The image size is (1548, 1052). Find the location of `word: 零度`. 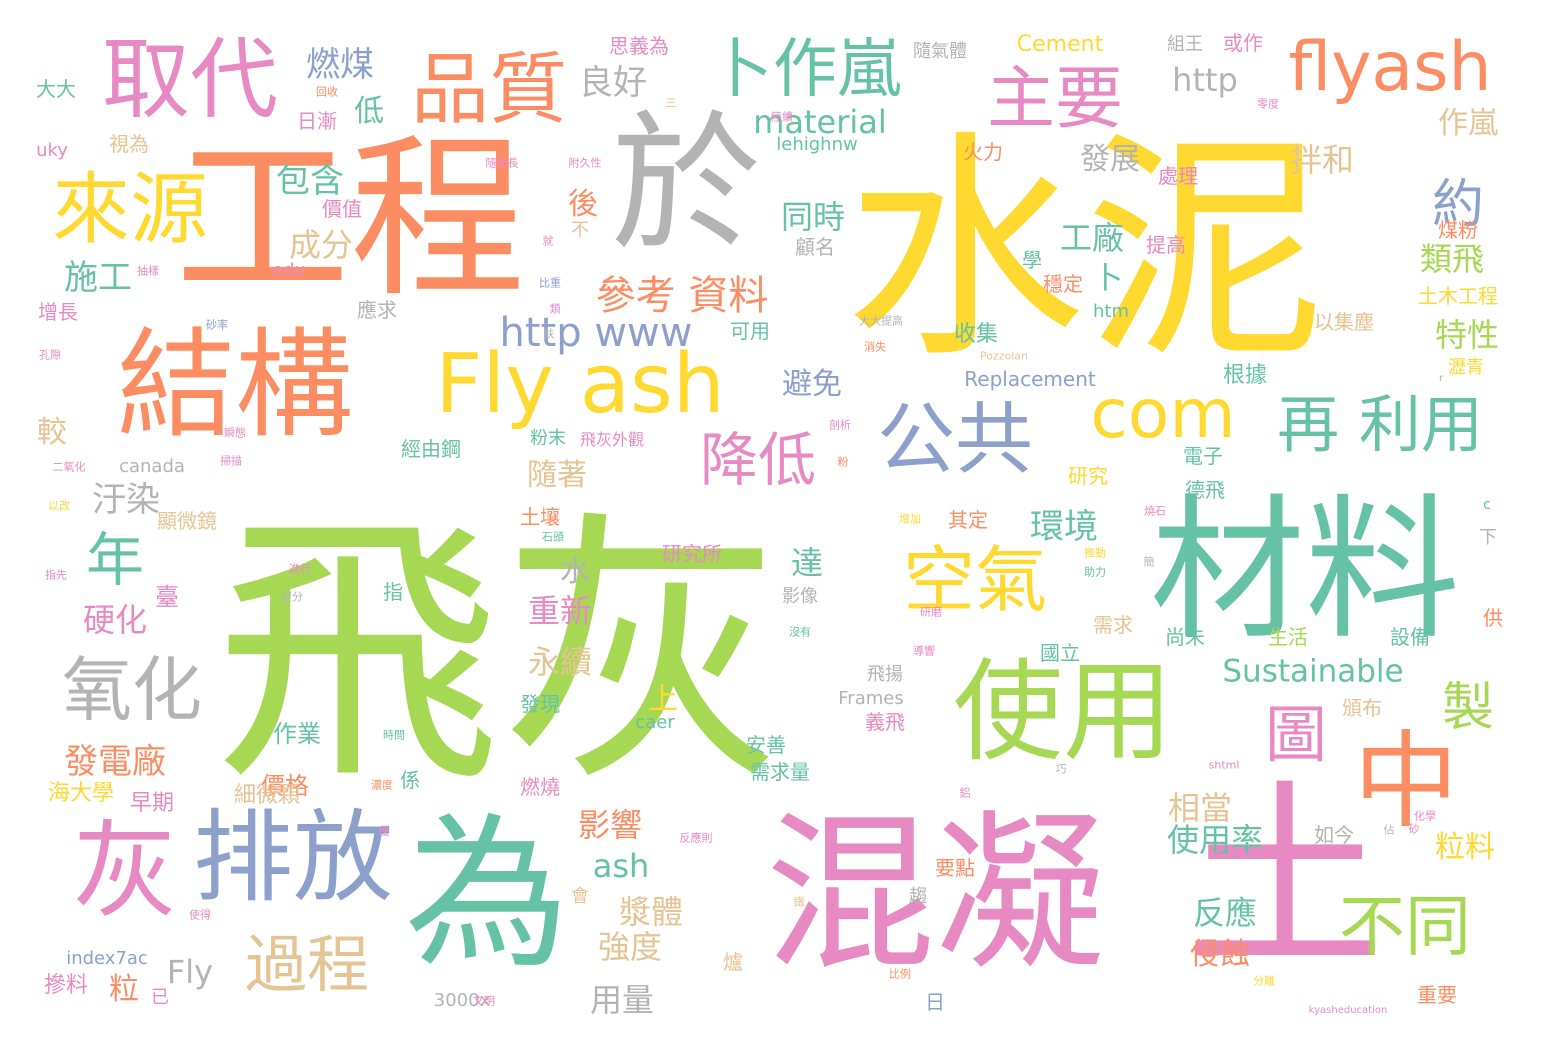

word: 零度 is located at coordinates (1268, 104).